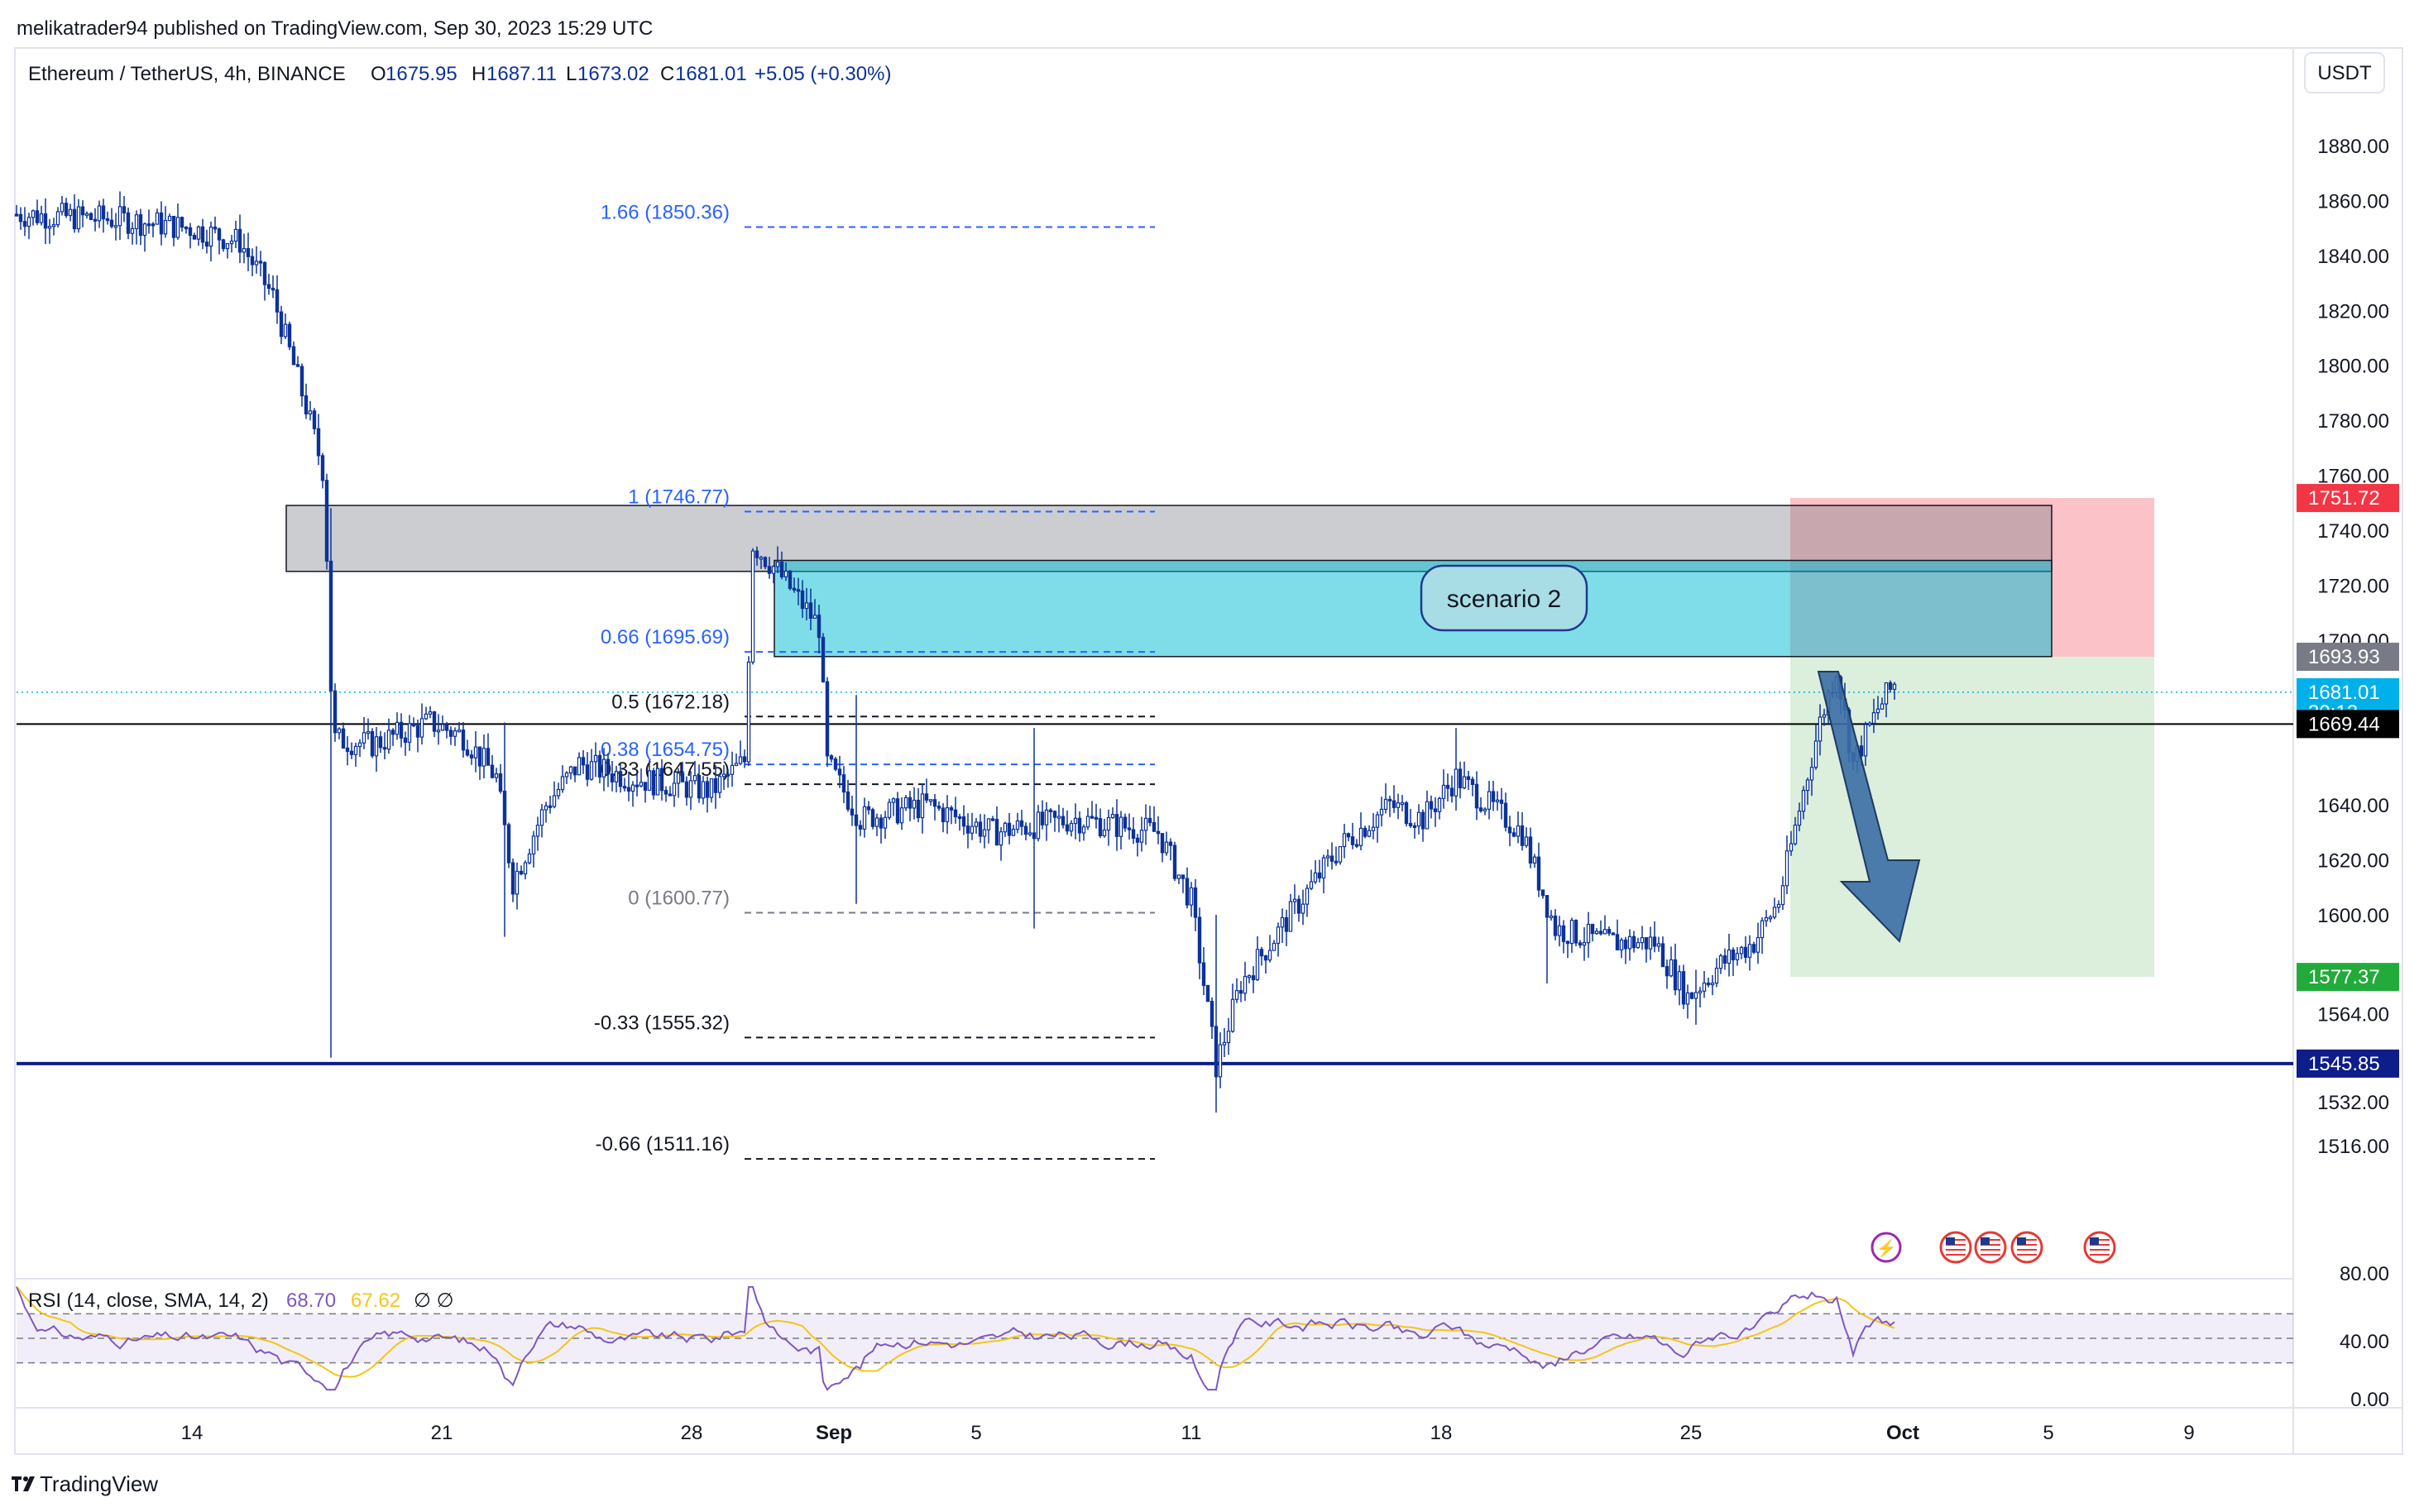  I want to click on bearish-arrow, so click(1869, 807).